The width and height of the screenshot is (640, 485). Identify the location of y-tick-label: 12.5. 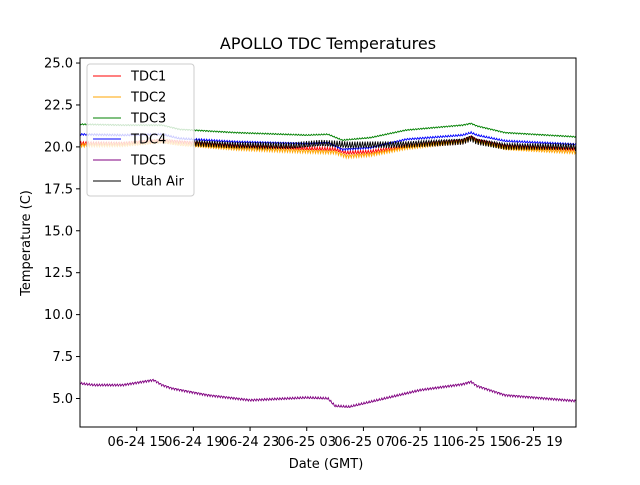
(58, 273).